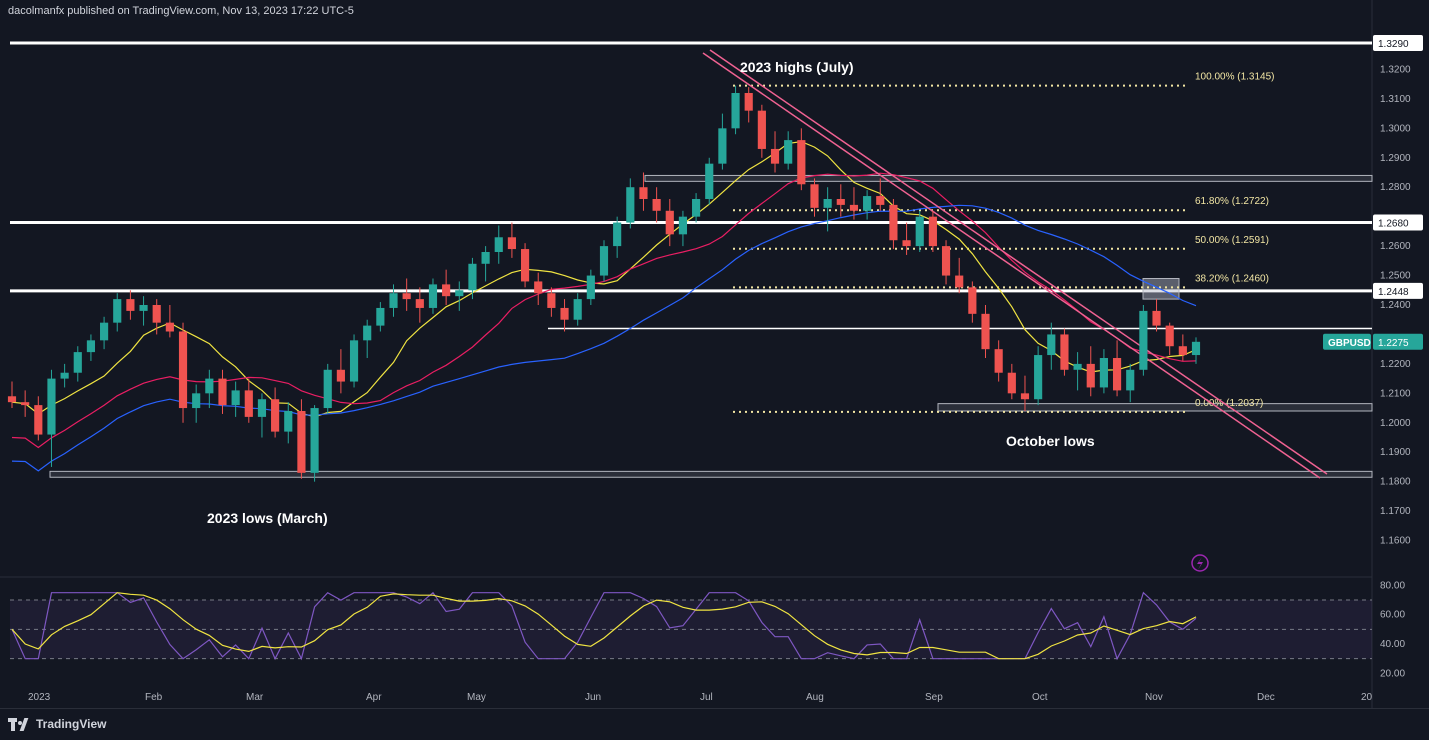  Describe the element at coordinates (815, 697) in the screenshot. I see `time-tick-7: Aug` at that location.